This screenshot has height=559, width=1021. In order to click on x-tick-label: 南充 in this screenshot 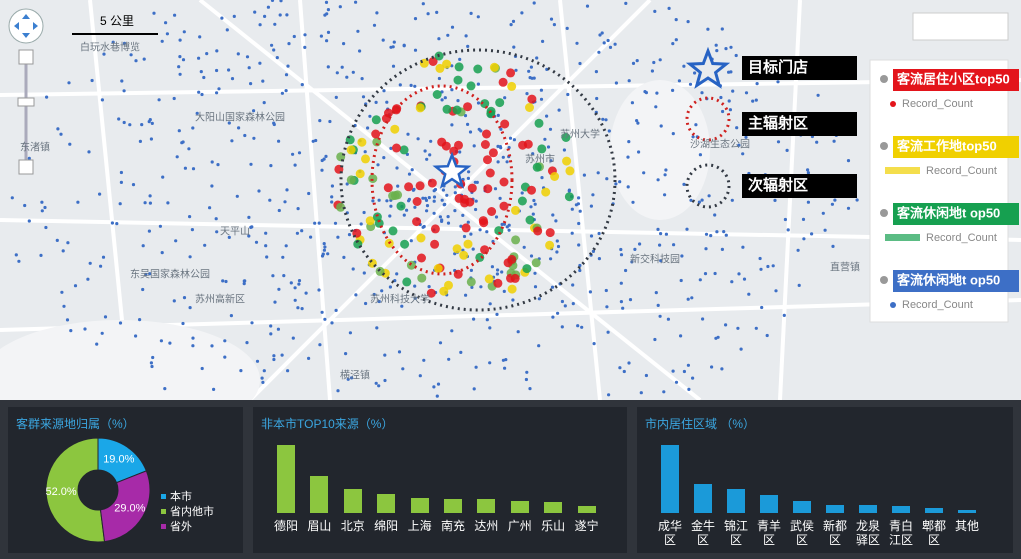, I will do `click(452, 526)`.